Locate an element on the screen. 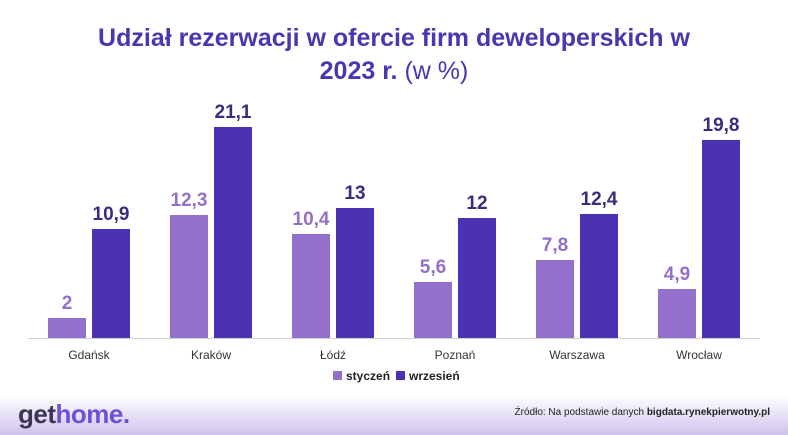 The image size is (788, 435). legend-label-styczen: styczeń is located at coordinates (368, 376).